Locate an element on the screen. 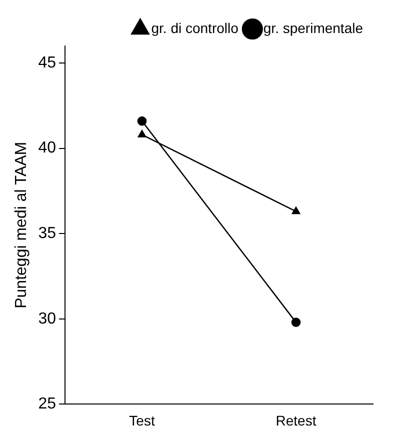 The image size is (401, 441). y-tick-label: 40 is located at coordinates (47, 148).